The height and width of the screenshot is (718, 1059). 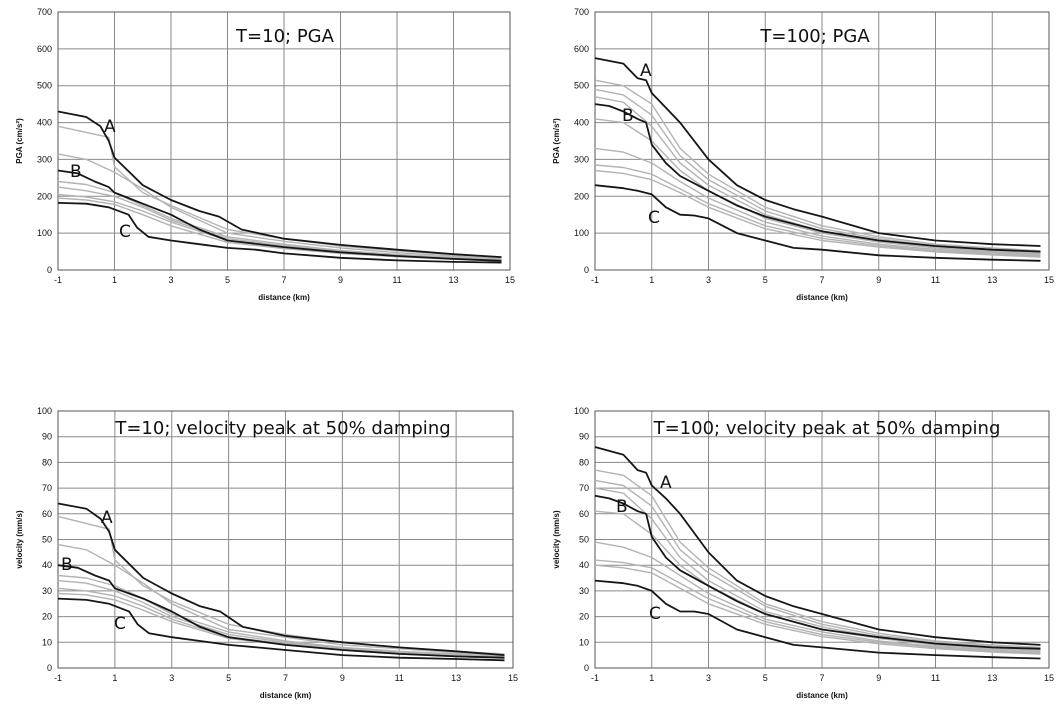 I want to click on x-tick-label: 15, so click(x=510, y=280).